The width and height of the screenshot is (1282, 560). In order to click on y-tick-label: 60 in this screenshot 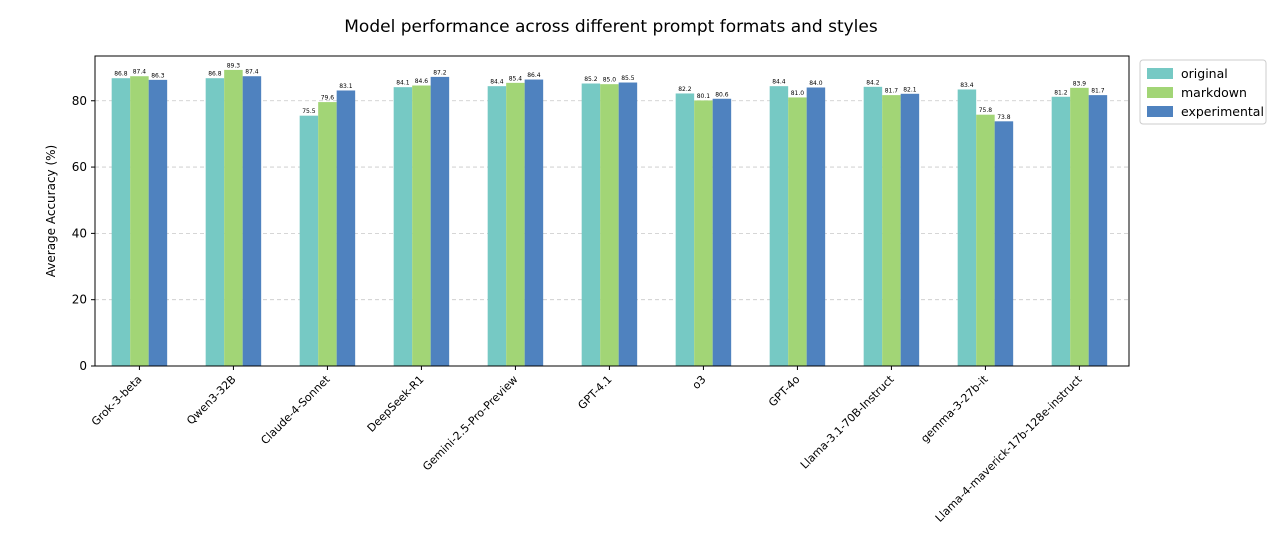, I will do `click(79, 167)`.